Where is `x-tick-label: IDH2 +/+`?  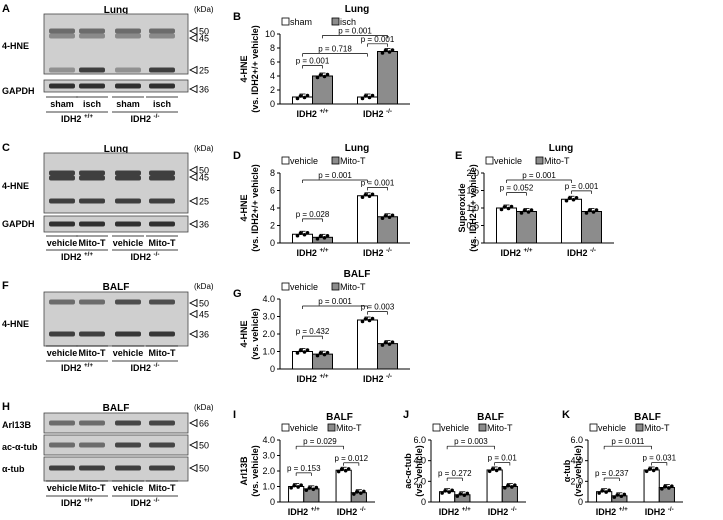 x-tick-label: IDH2 +/+ is located at coordinates (455, 511).